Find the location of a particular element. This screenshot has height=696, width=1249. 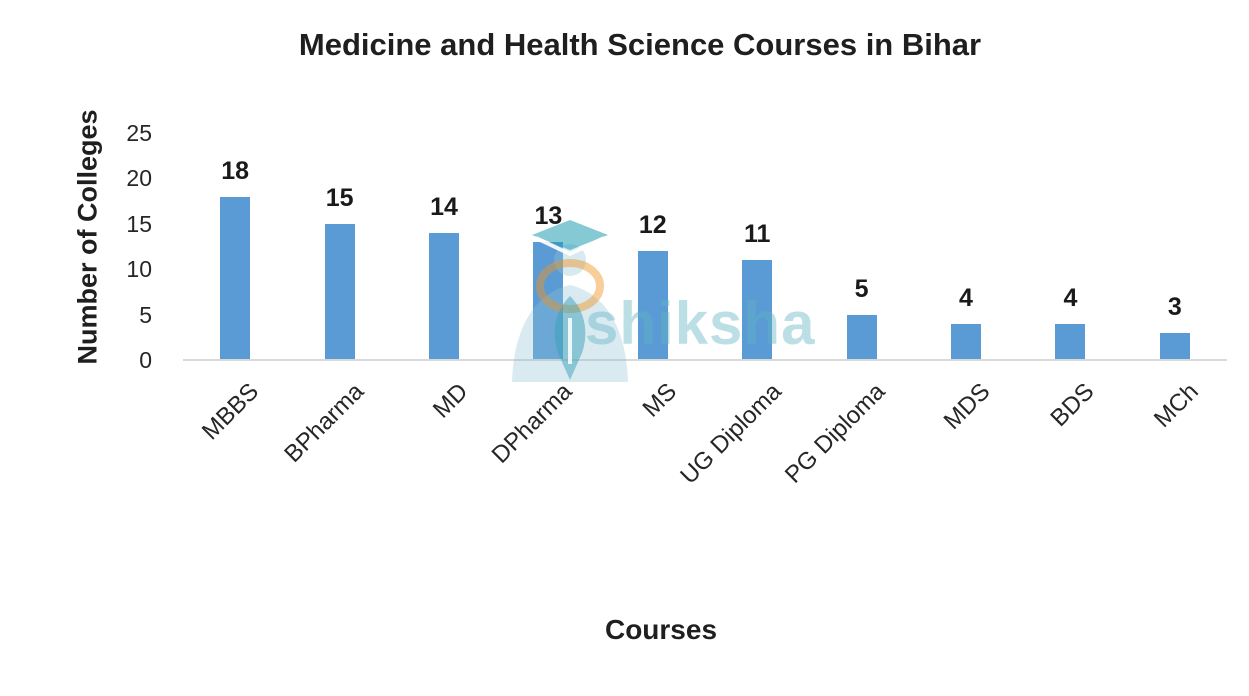

x-tick-label: MS is located at coordinates (659, 400).